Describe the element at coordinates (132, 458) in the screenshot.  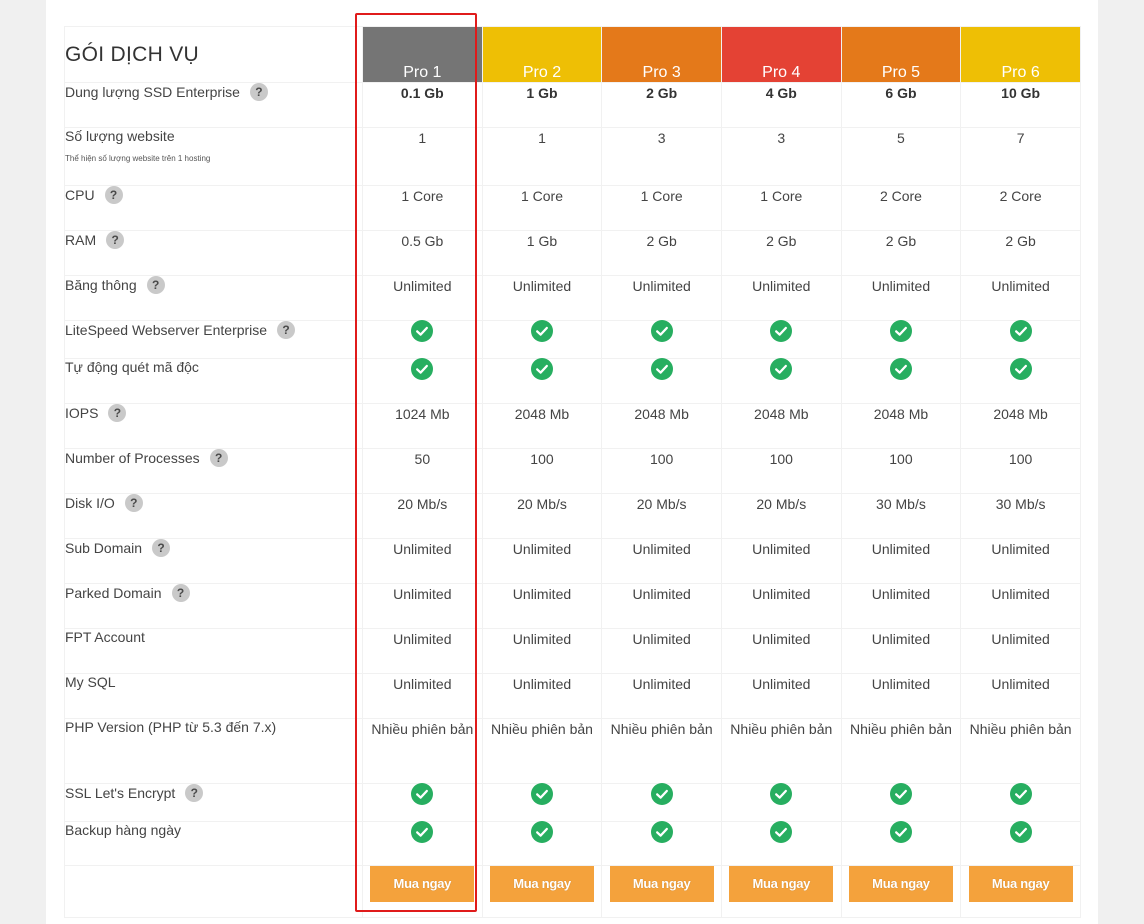
I see `feature-label: Number of Processes` at that location.